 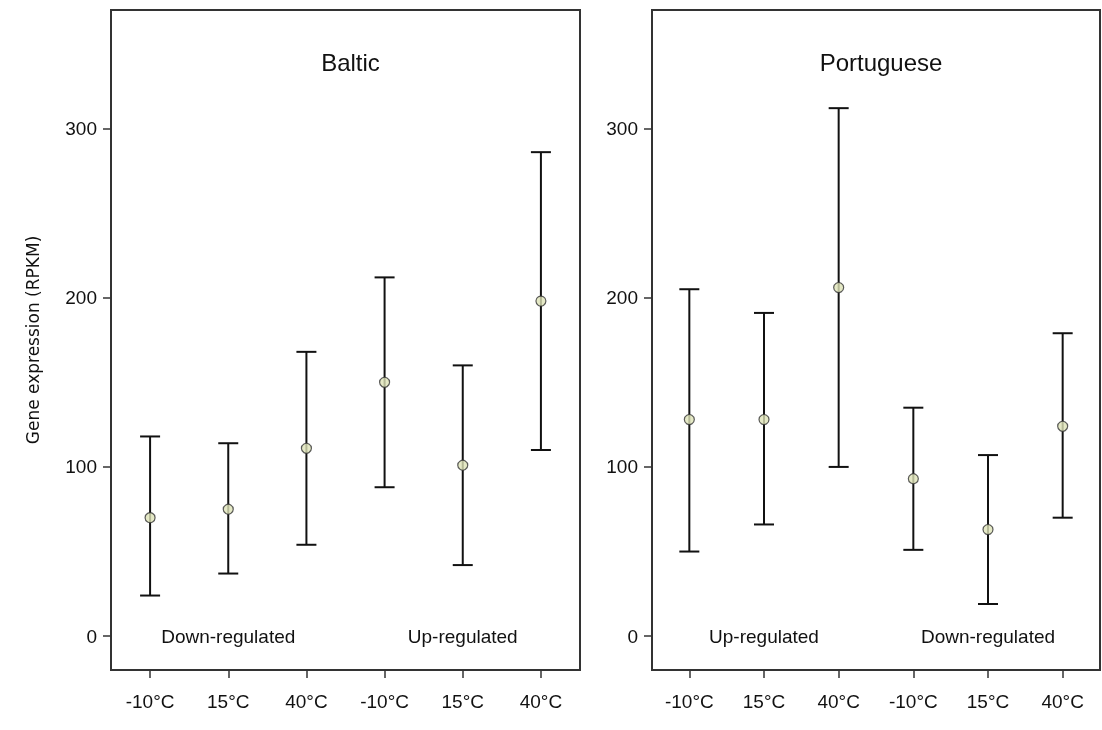 I want to click on text: Portuguese, so click(x=881, y=62).